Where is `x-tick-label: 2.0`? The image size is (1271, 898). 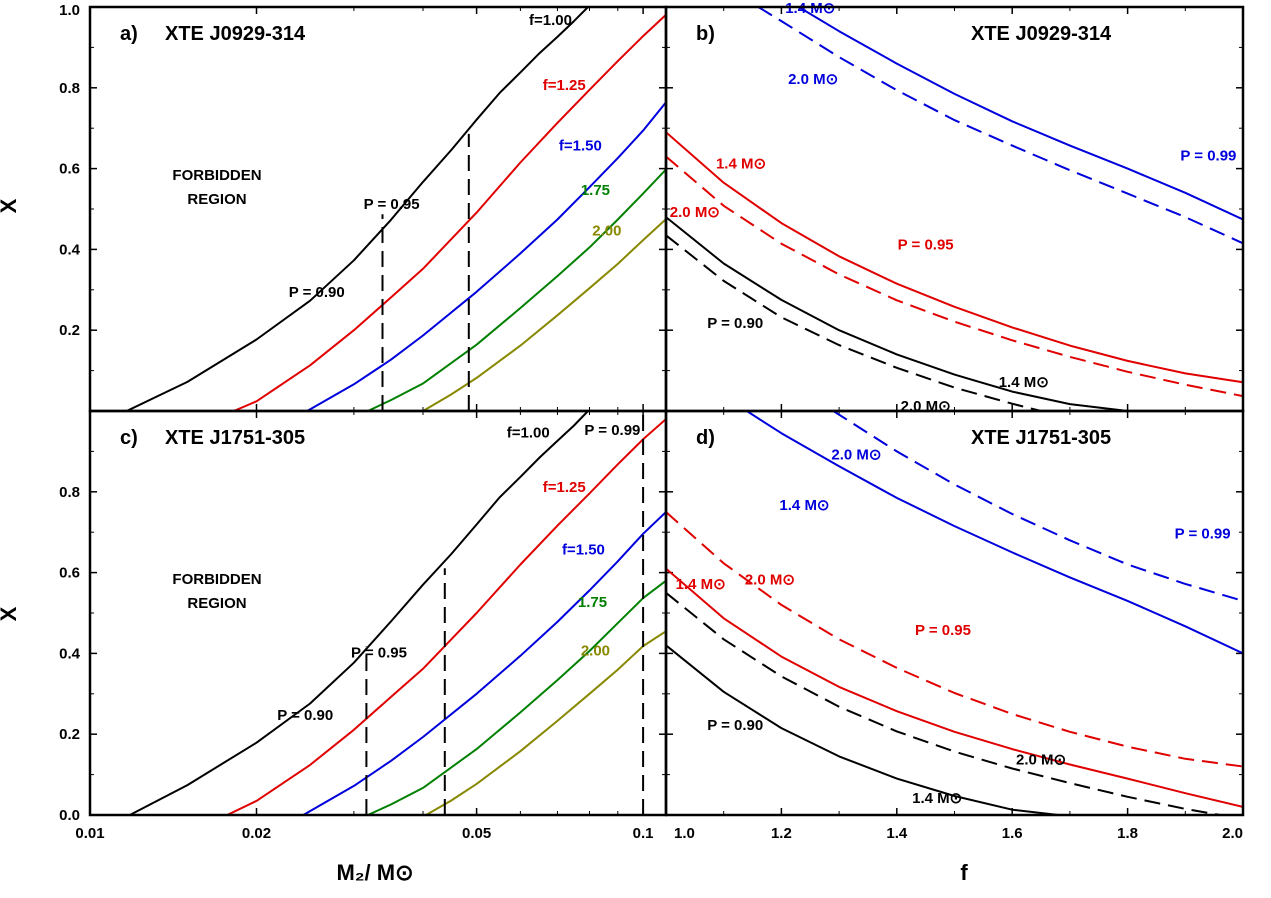
x-tick-label: 2.0 is located at coordinates (1232, 833).